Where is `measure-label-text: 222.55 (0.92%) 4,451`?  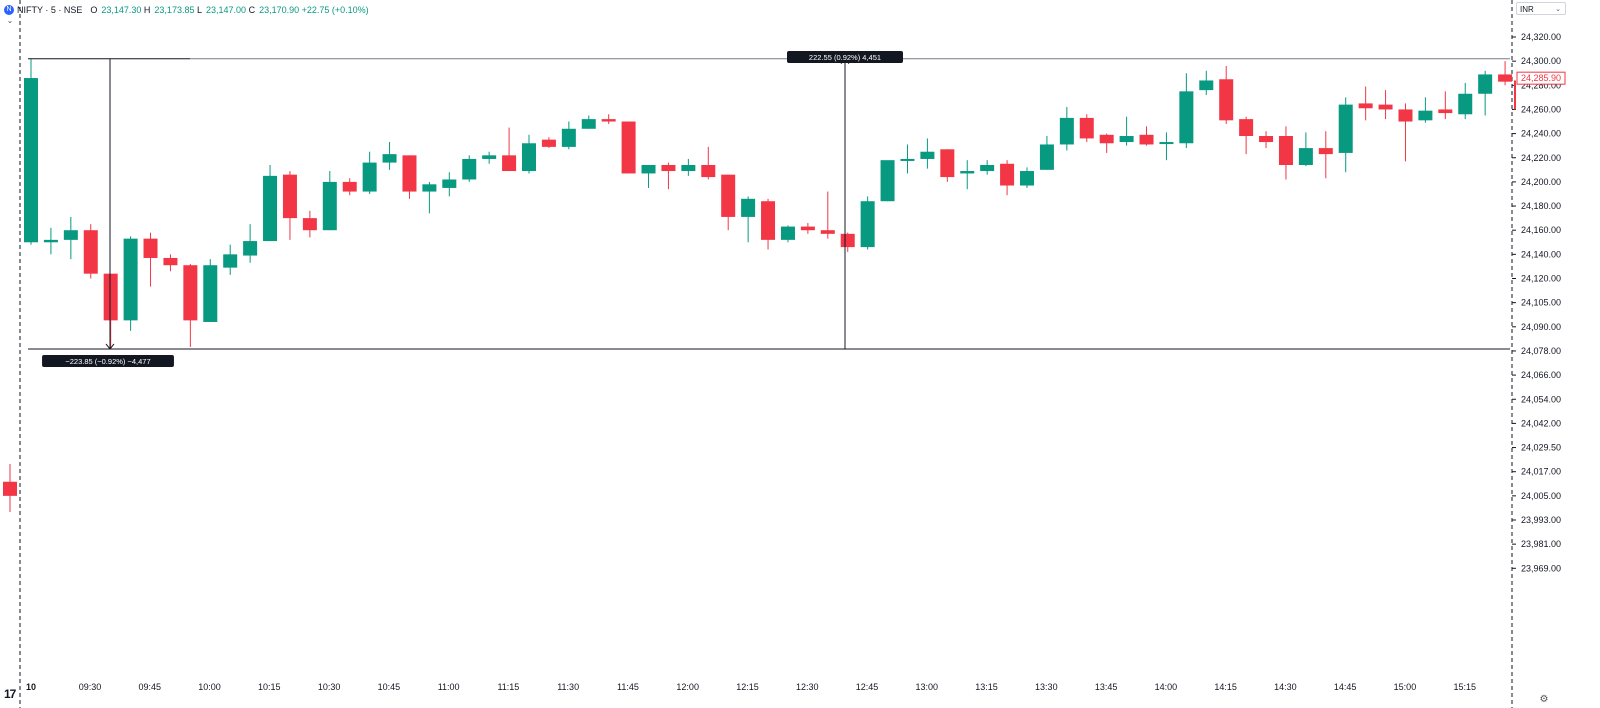
measure-label-text: 222.55 (0.92%) 4,451 is located at coordinates (845, 57).